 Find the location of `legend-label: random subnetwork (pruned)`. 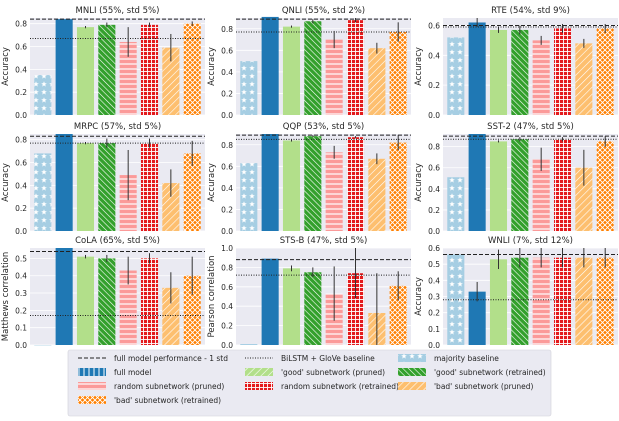

legend-label: random subnetwork (pruned) is located at coordinates (169, 386).